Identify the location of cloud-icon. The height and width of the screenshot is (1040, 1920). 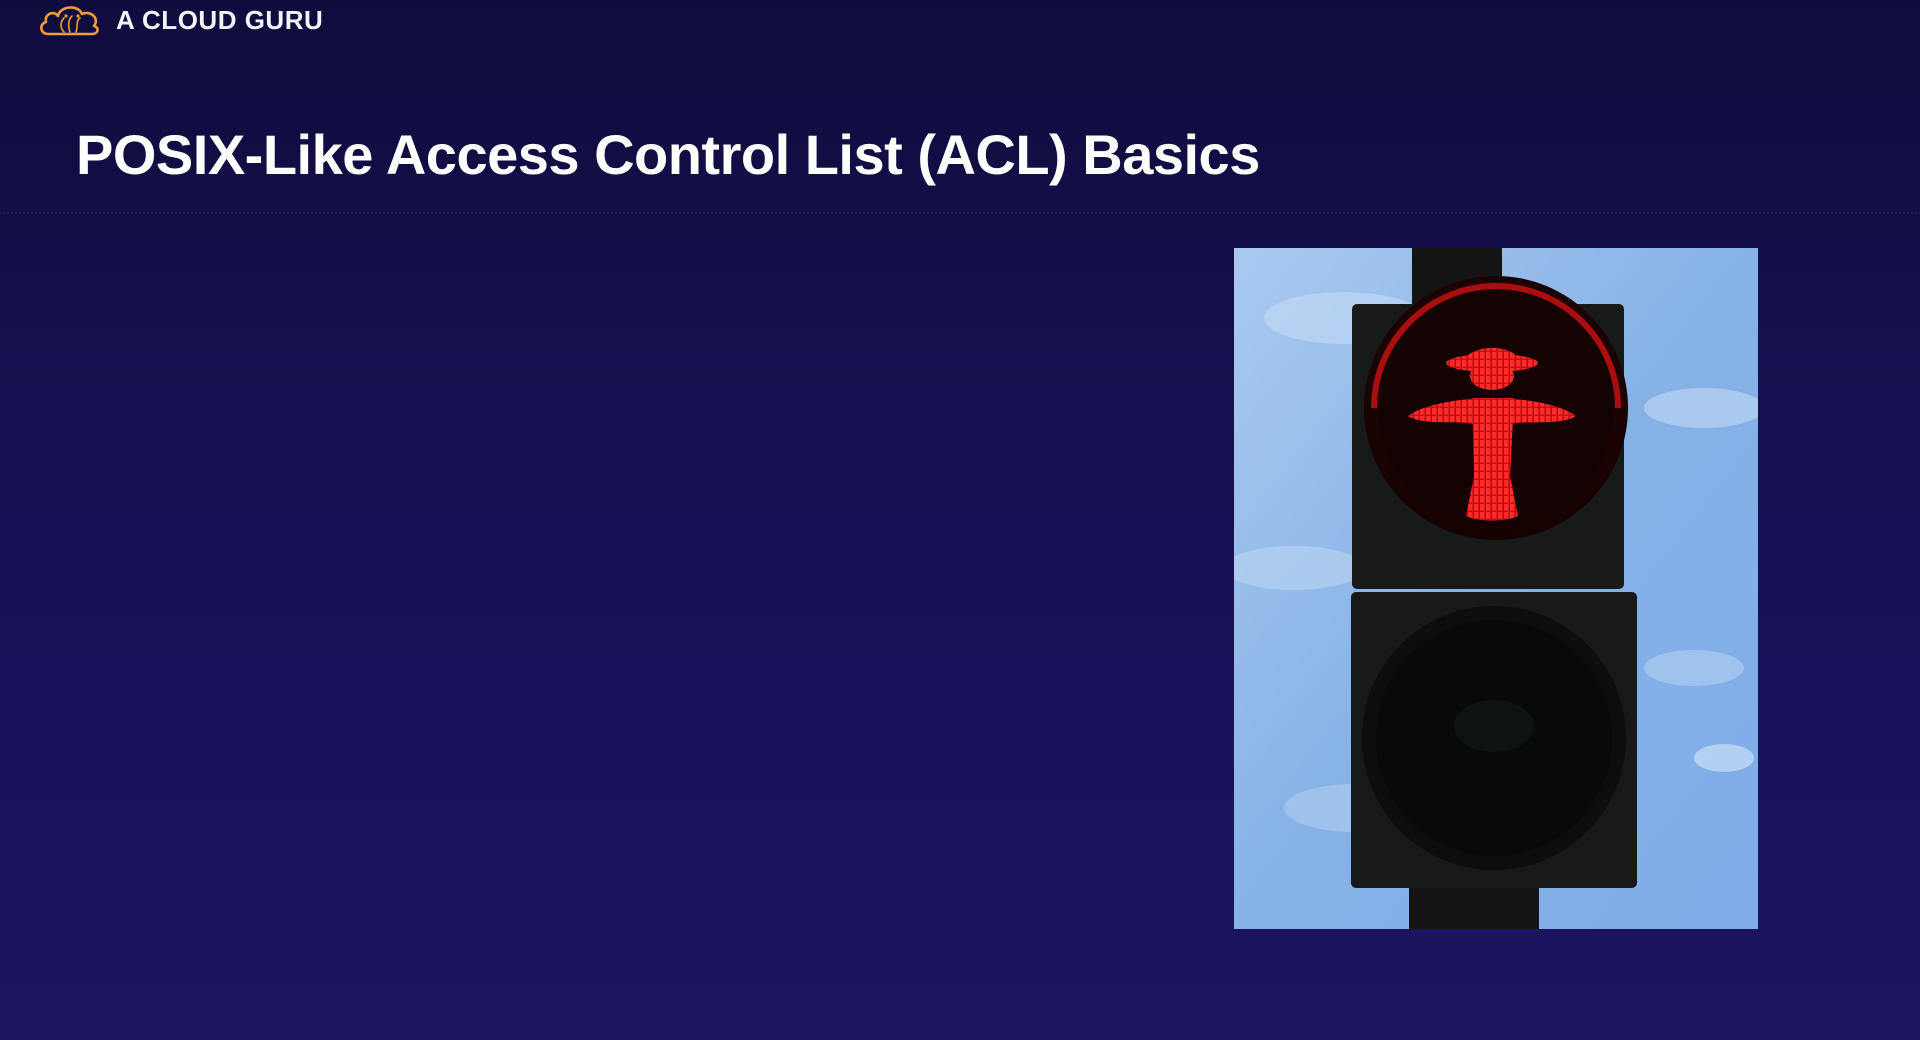
(69, 21).